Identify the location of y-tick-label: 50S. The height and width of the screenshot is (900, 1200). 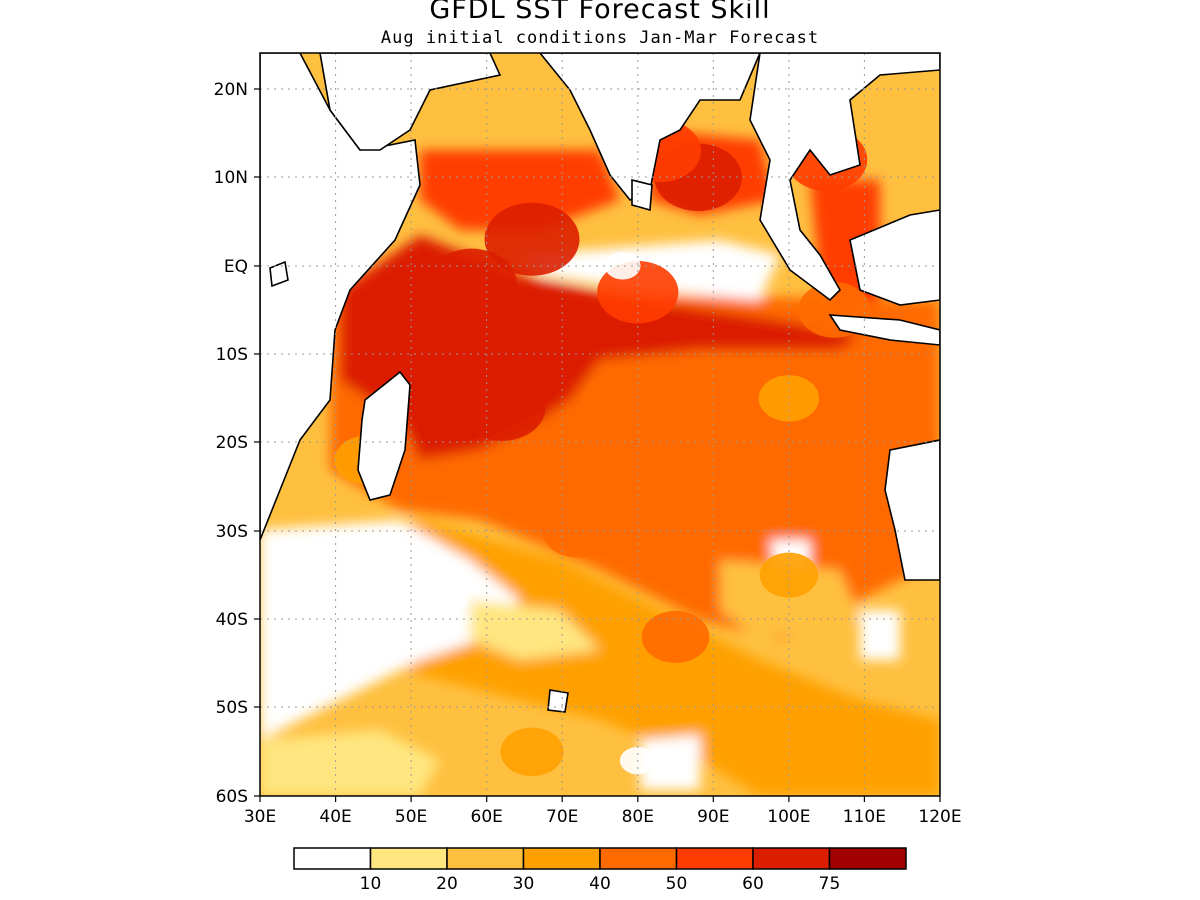
(232, 708).